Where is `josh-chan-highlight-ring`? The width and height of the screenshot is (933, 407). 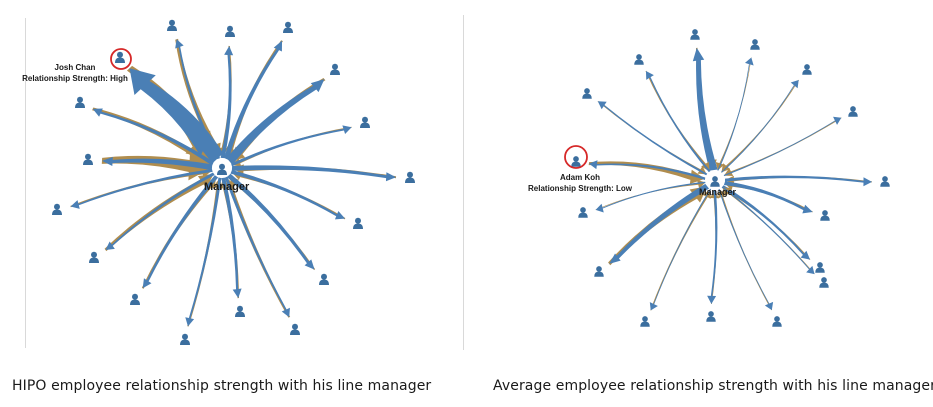
josh-chan-highlight-ring is located at coordinates (121, 59).